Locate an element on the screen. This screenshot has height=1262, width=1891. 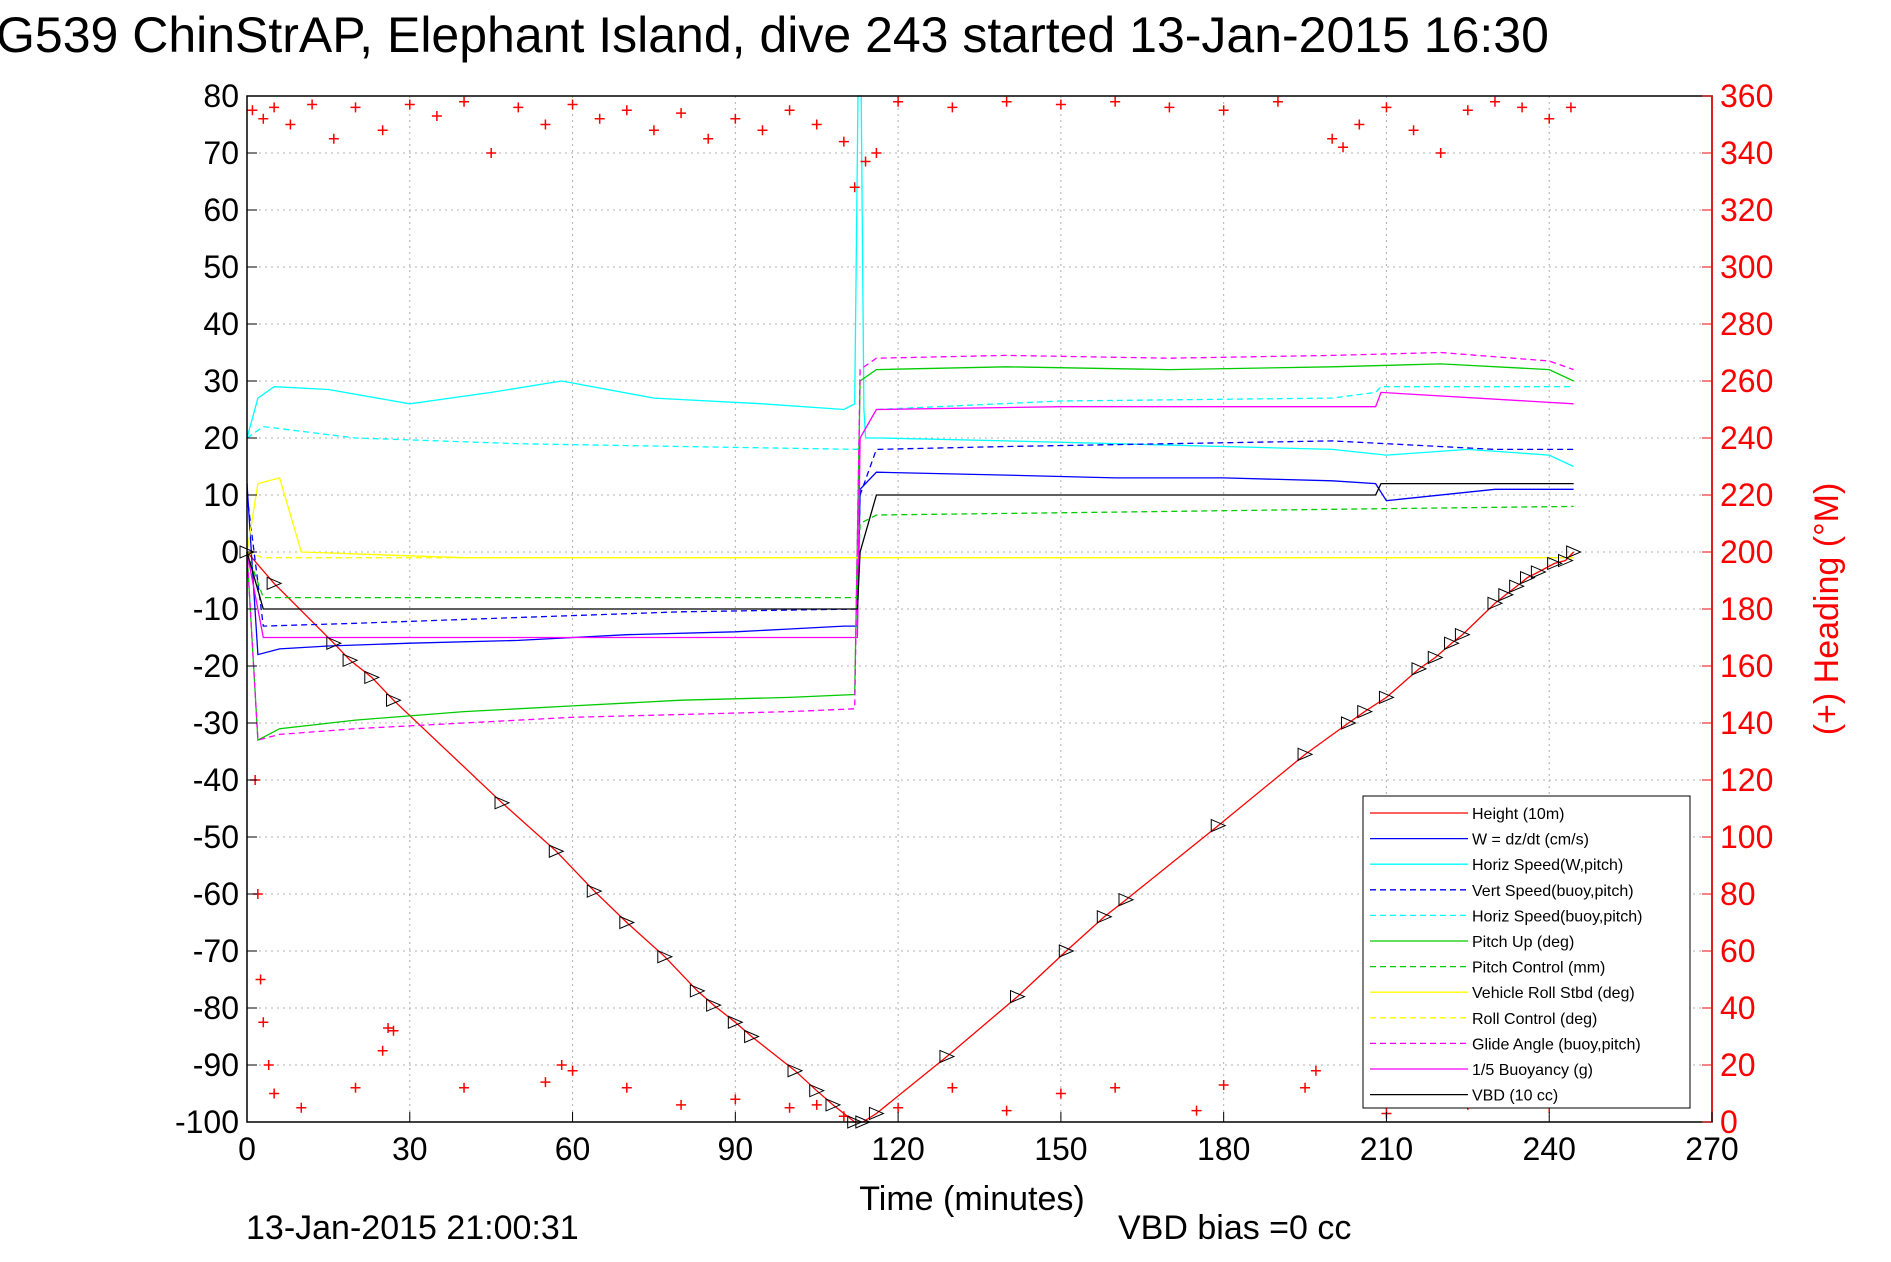
series-vbd-10-cc is located at coordinates (910, 546).